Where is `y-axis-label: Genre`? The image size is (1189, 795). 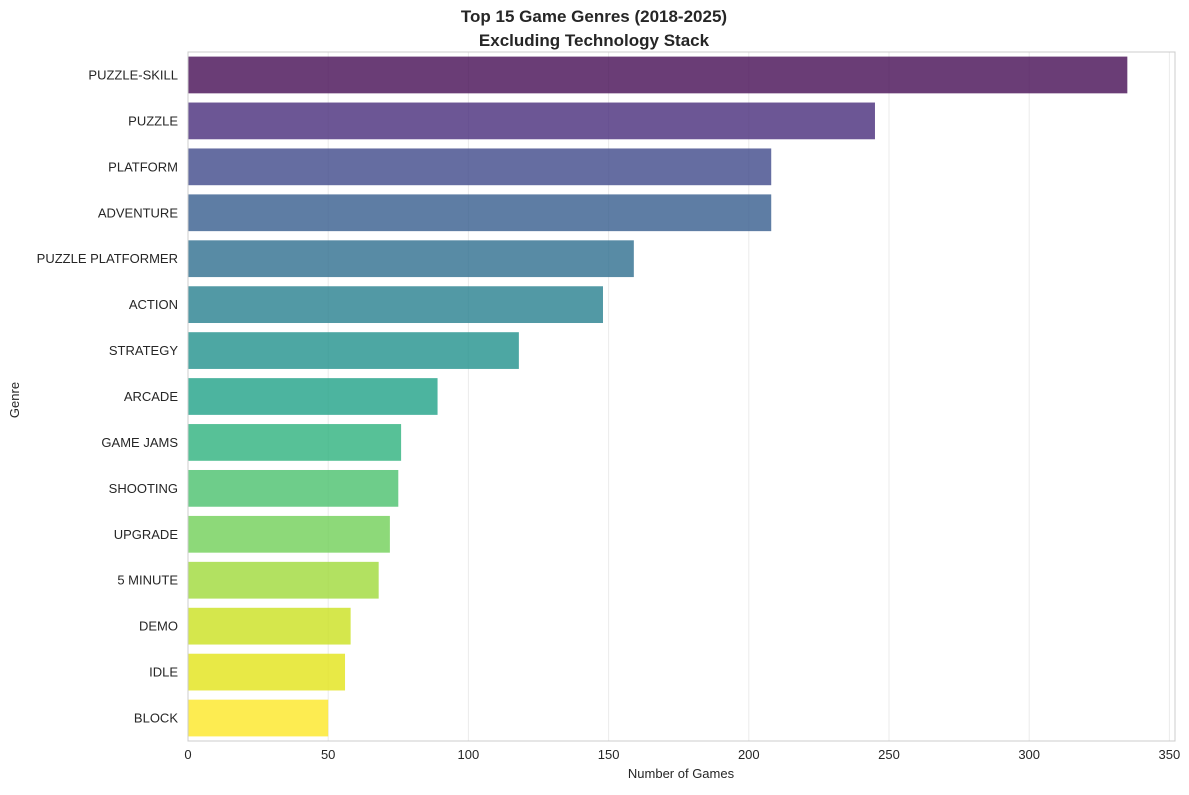 y-axis-label: Genre is located at coordinates (14, 400).